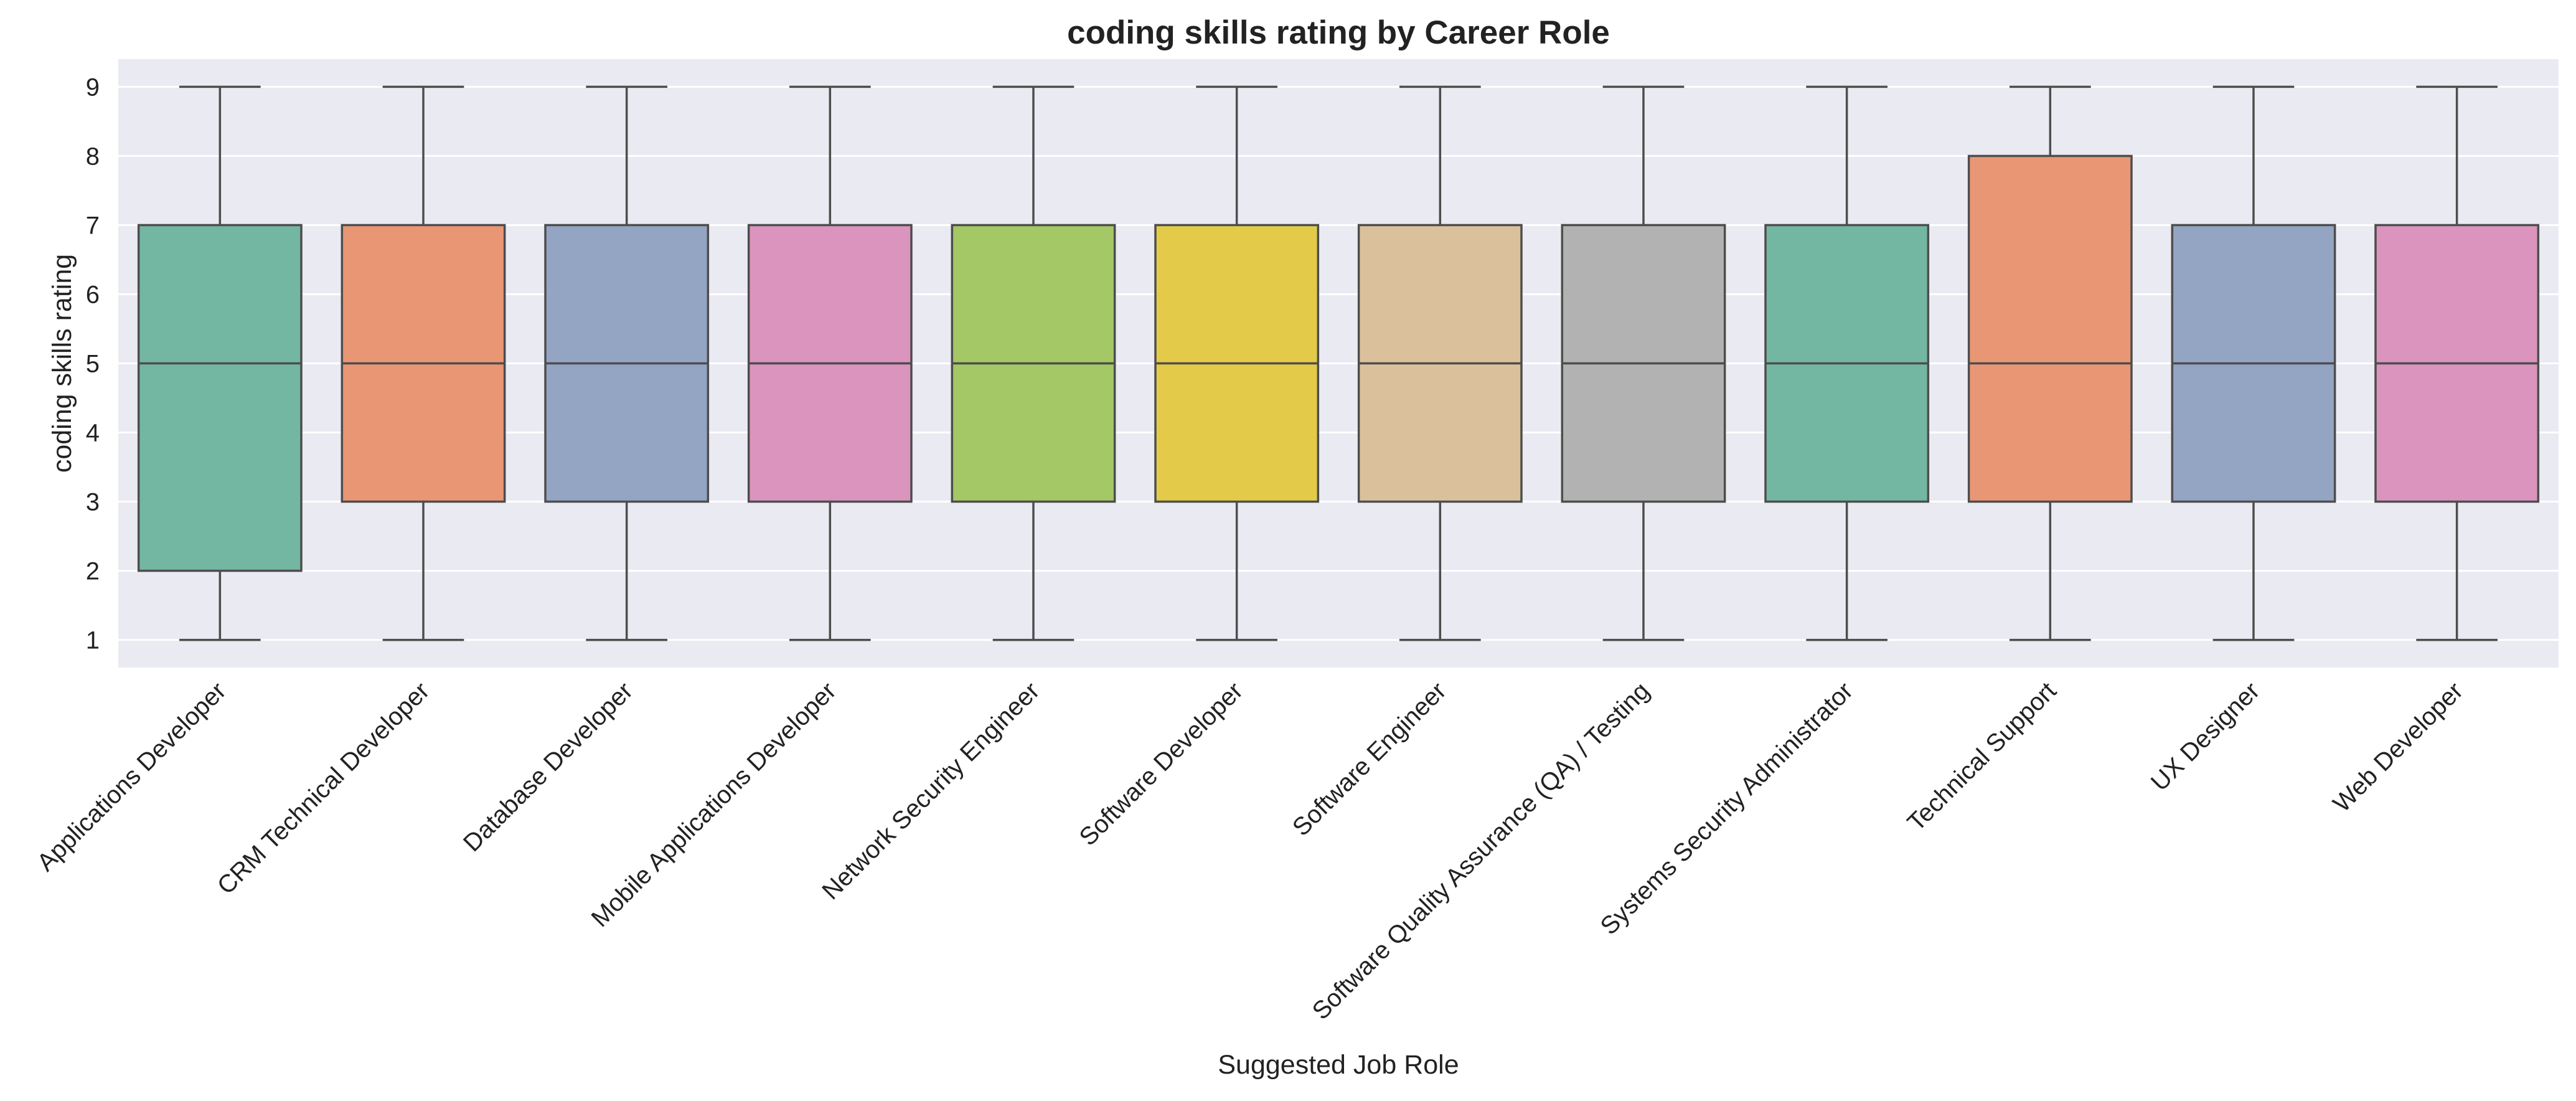 The height and width of the screenshot is (1101, 2576). Describe the element at coordinates (93, 433) in the screenshot. I see `y-tick-label: 4` at that location.